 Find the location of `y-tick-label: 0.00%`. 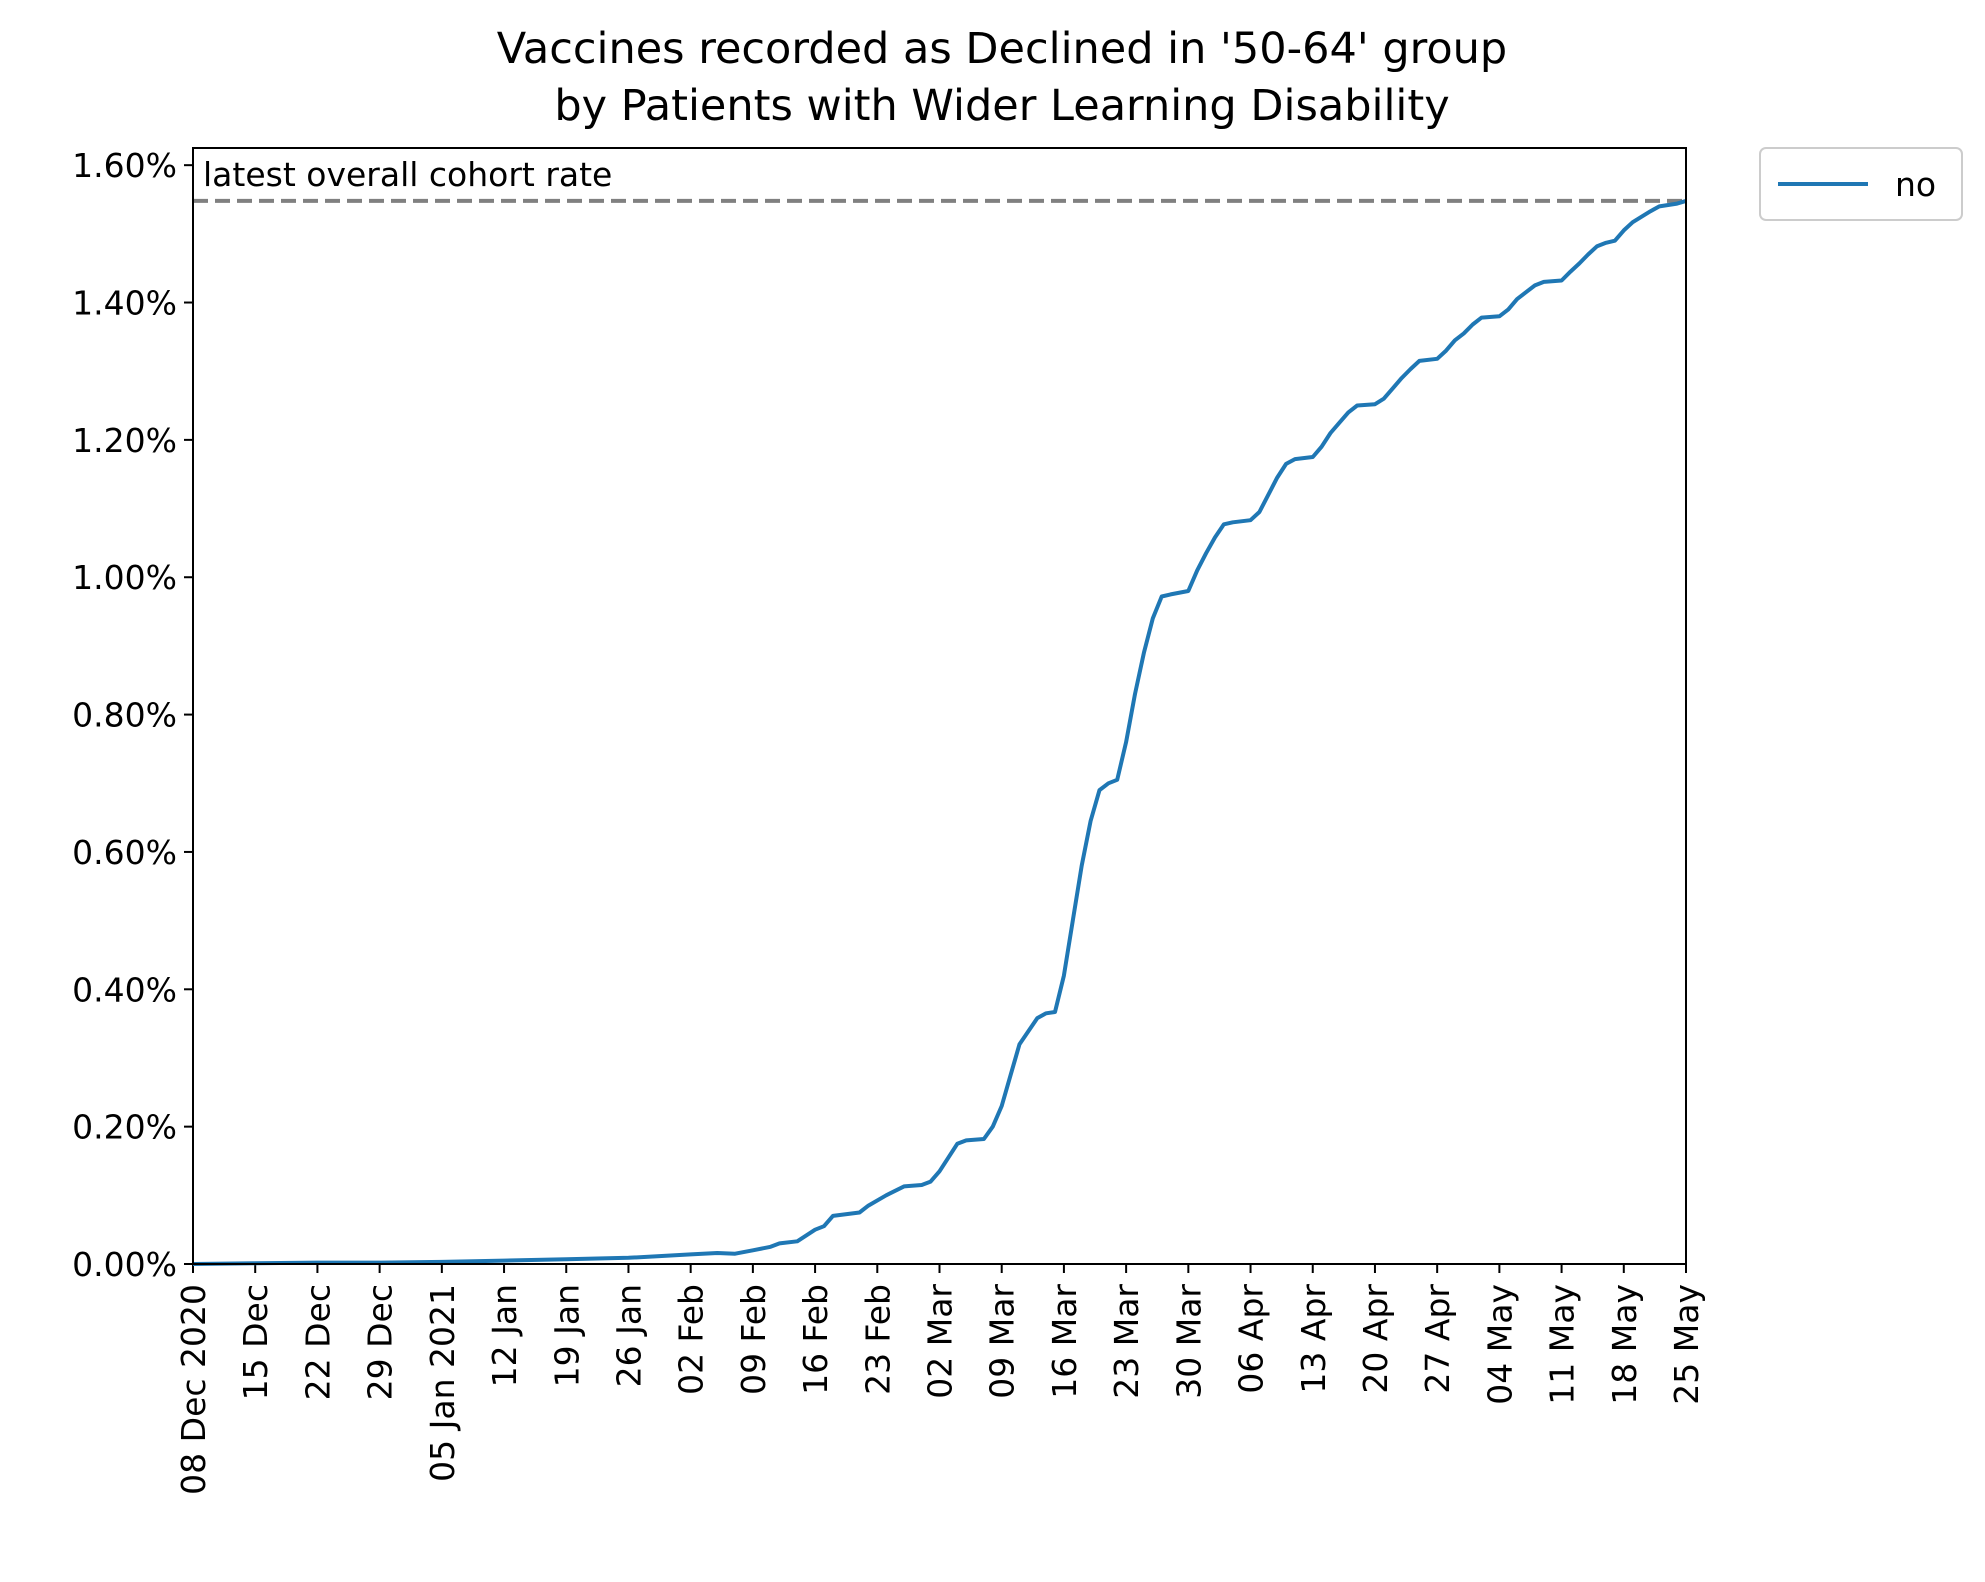

y-tick-label: 0.00% is located at coordinates (124, 1264).